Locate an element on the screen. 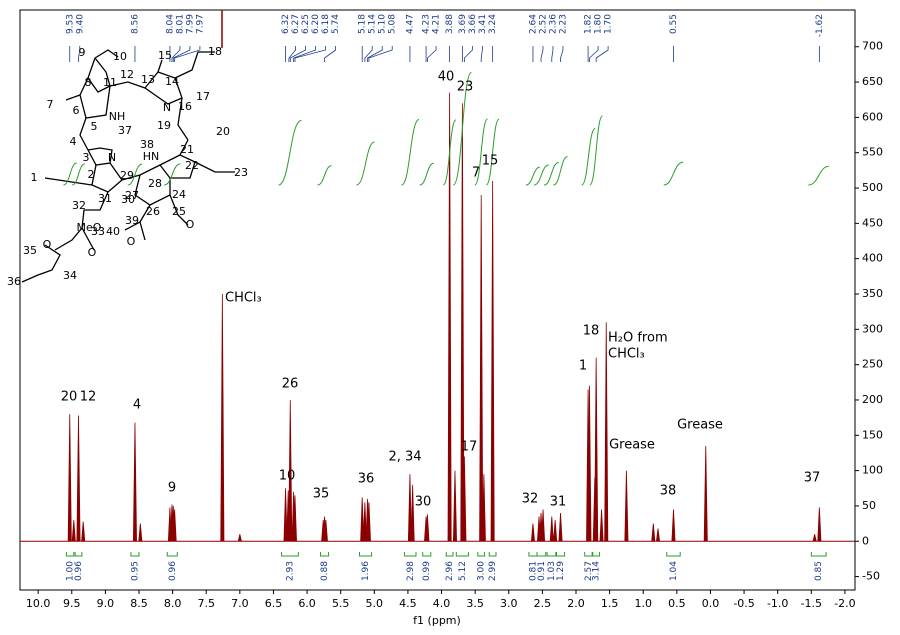 The width and height of the screenshot is (900, 635). y-tick-label: 700 is located at coordinates (872, 46).